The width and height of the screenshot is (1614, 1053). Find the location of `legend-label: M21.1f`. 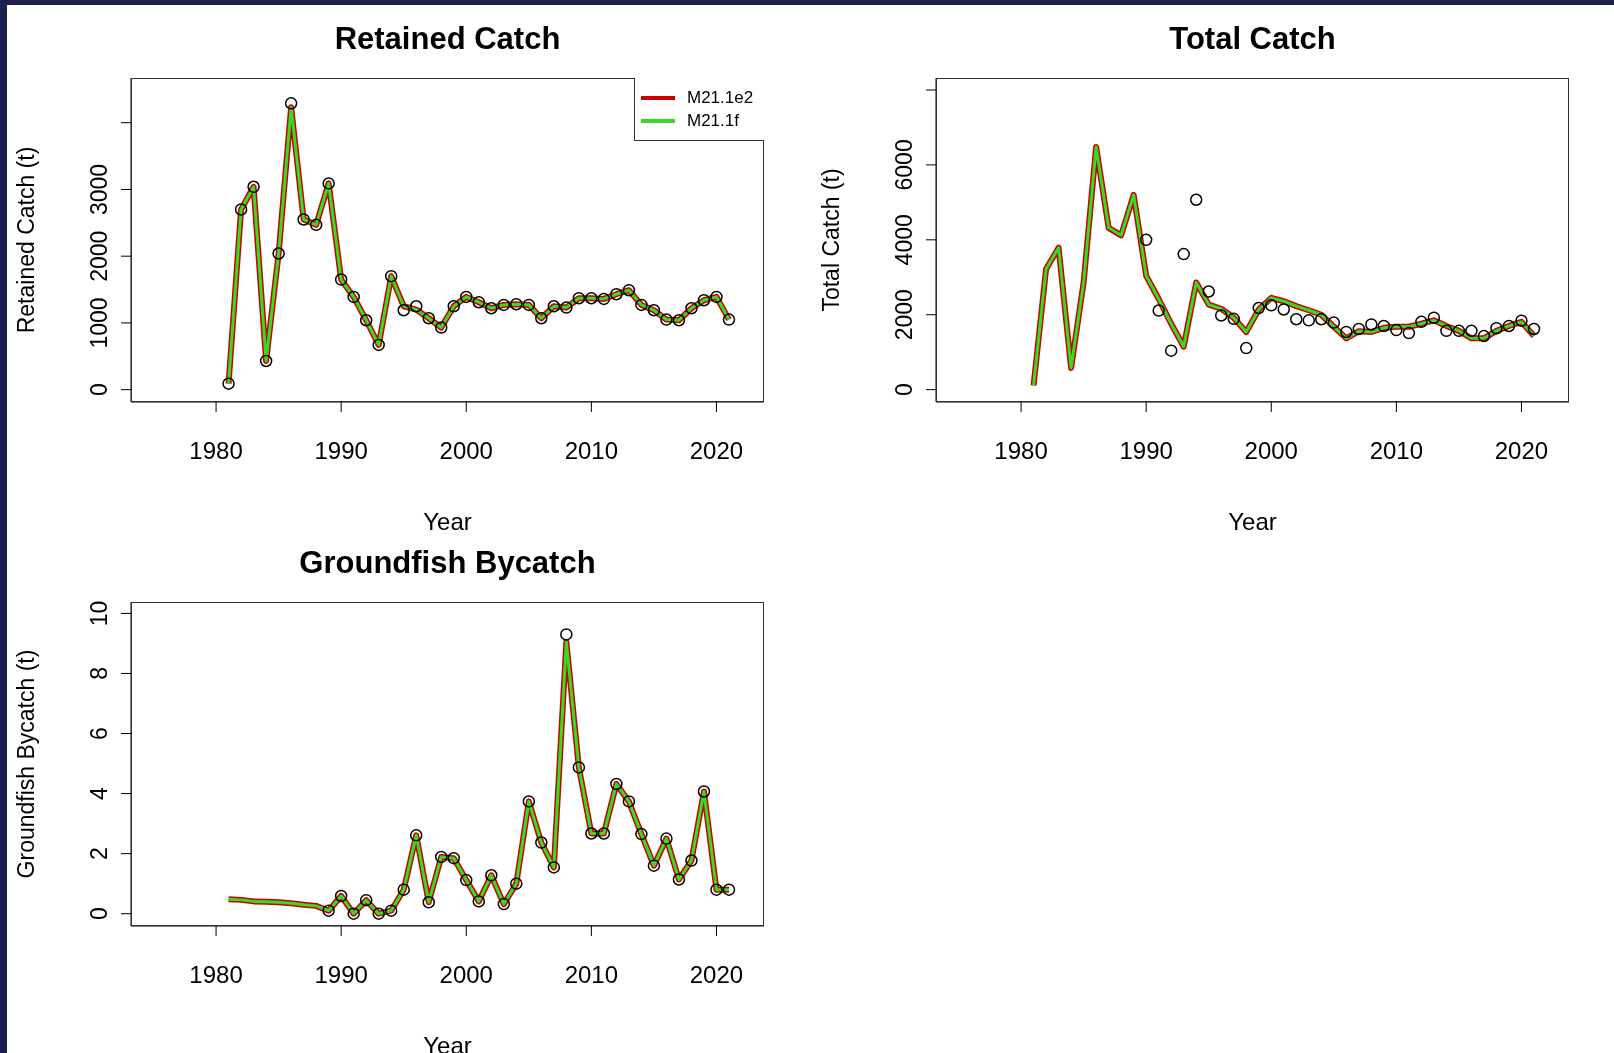

legend-label: M21.1f is located at coordinates (713, 120).